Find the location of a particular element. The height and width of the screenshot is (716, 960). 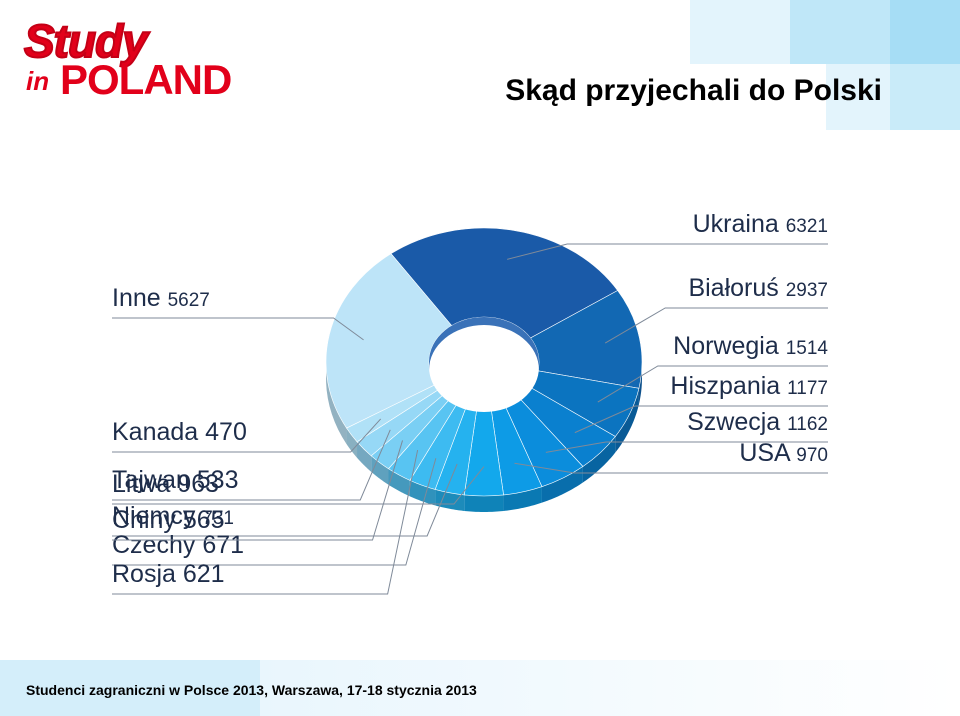

leader-line-chiny is located at coordinates (258, 490).